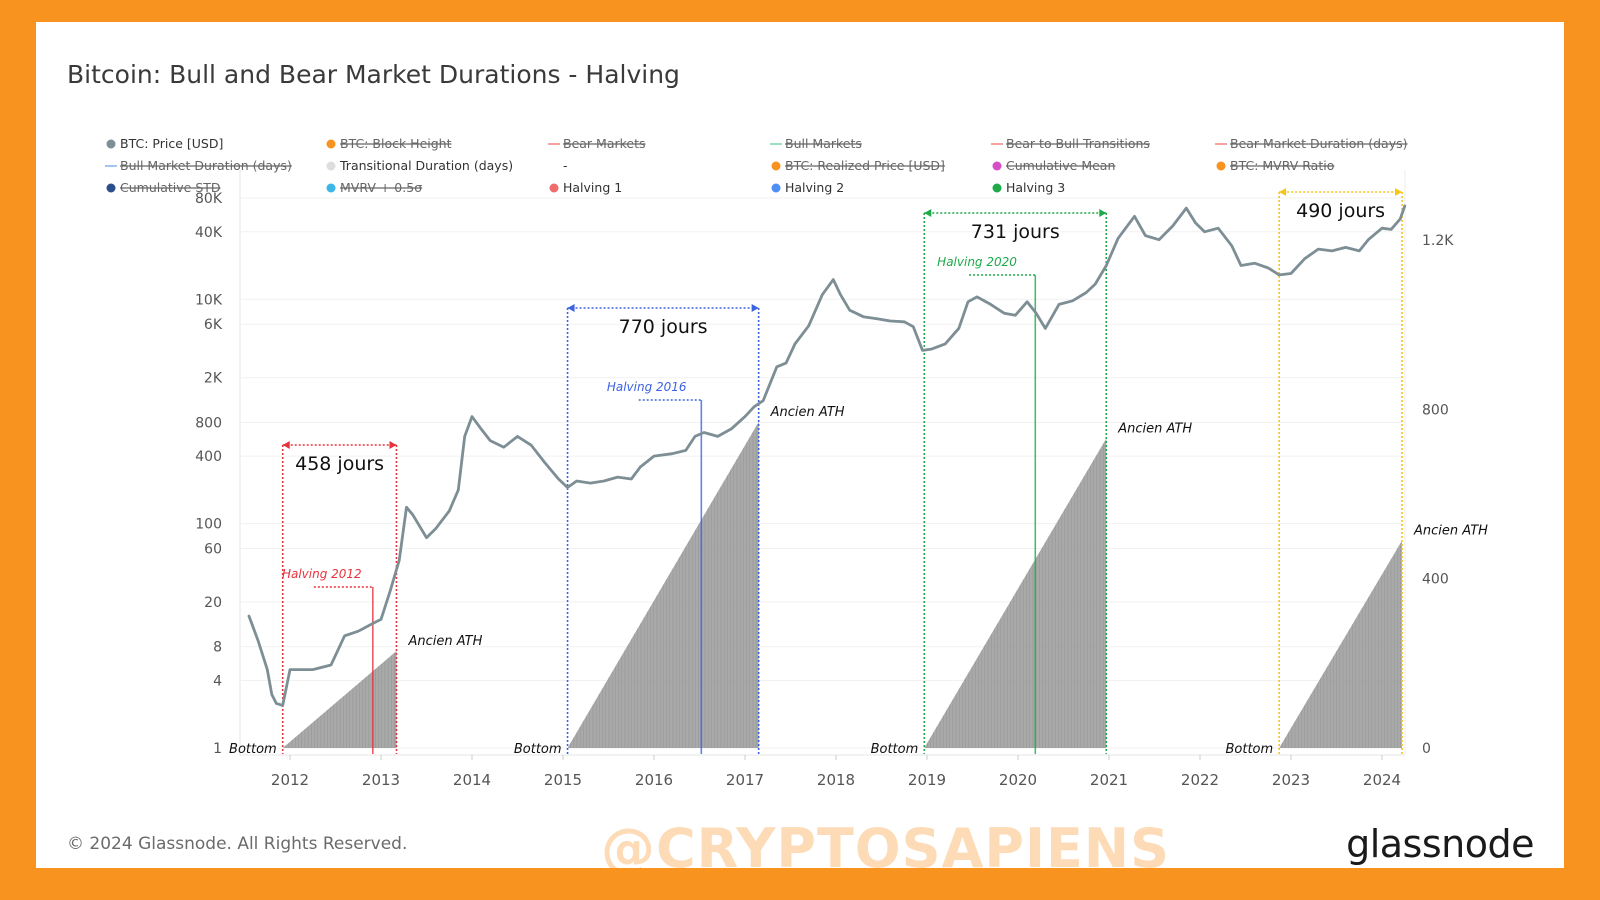 The width and height of the screenshot is (1600, 900). I want to click on legend-label: BTC: MVRV Ratio, so click(1282, 165).